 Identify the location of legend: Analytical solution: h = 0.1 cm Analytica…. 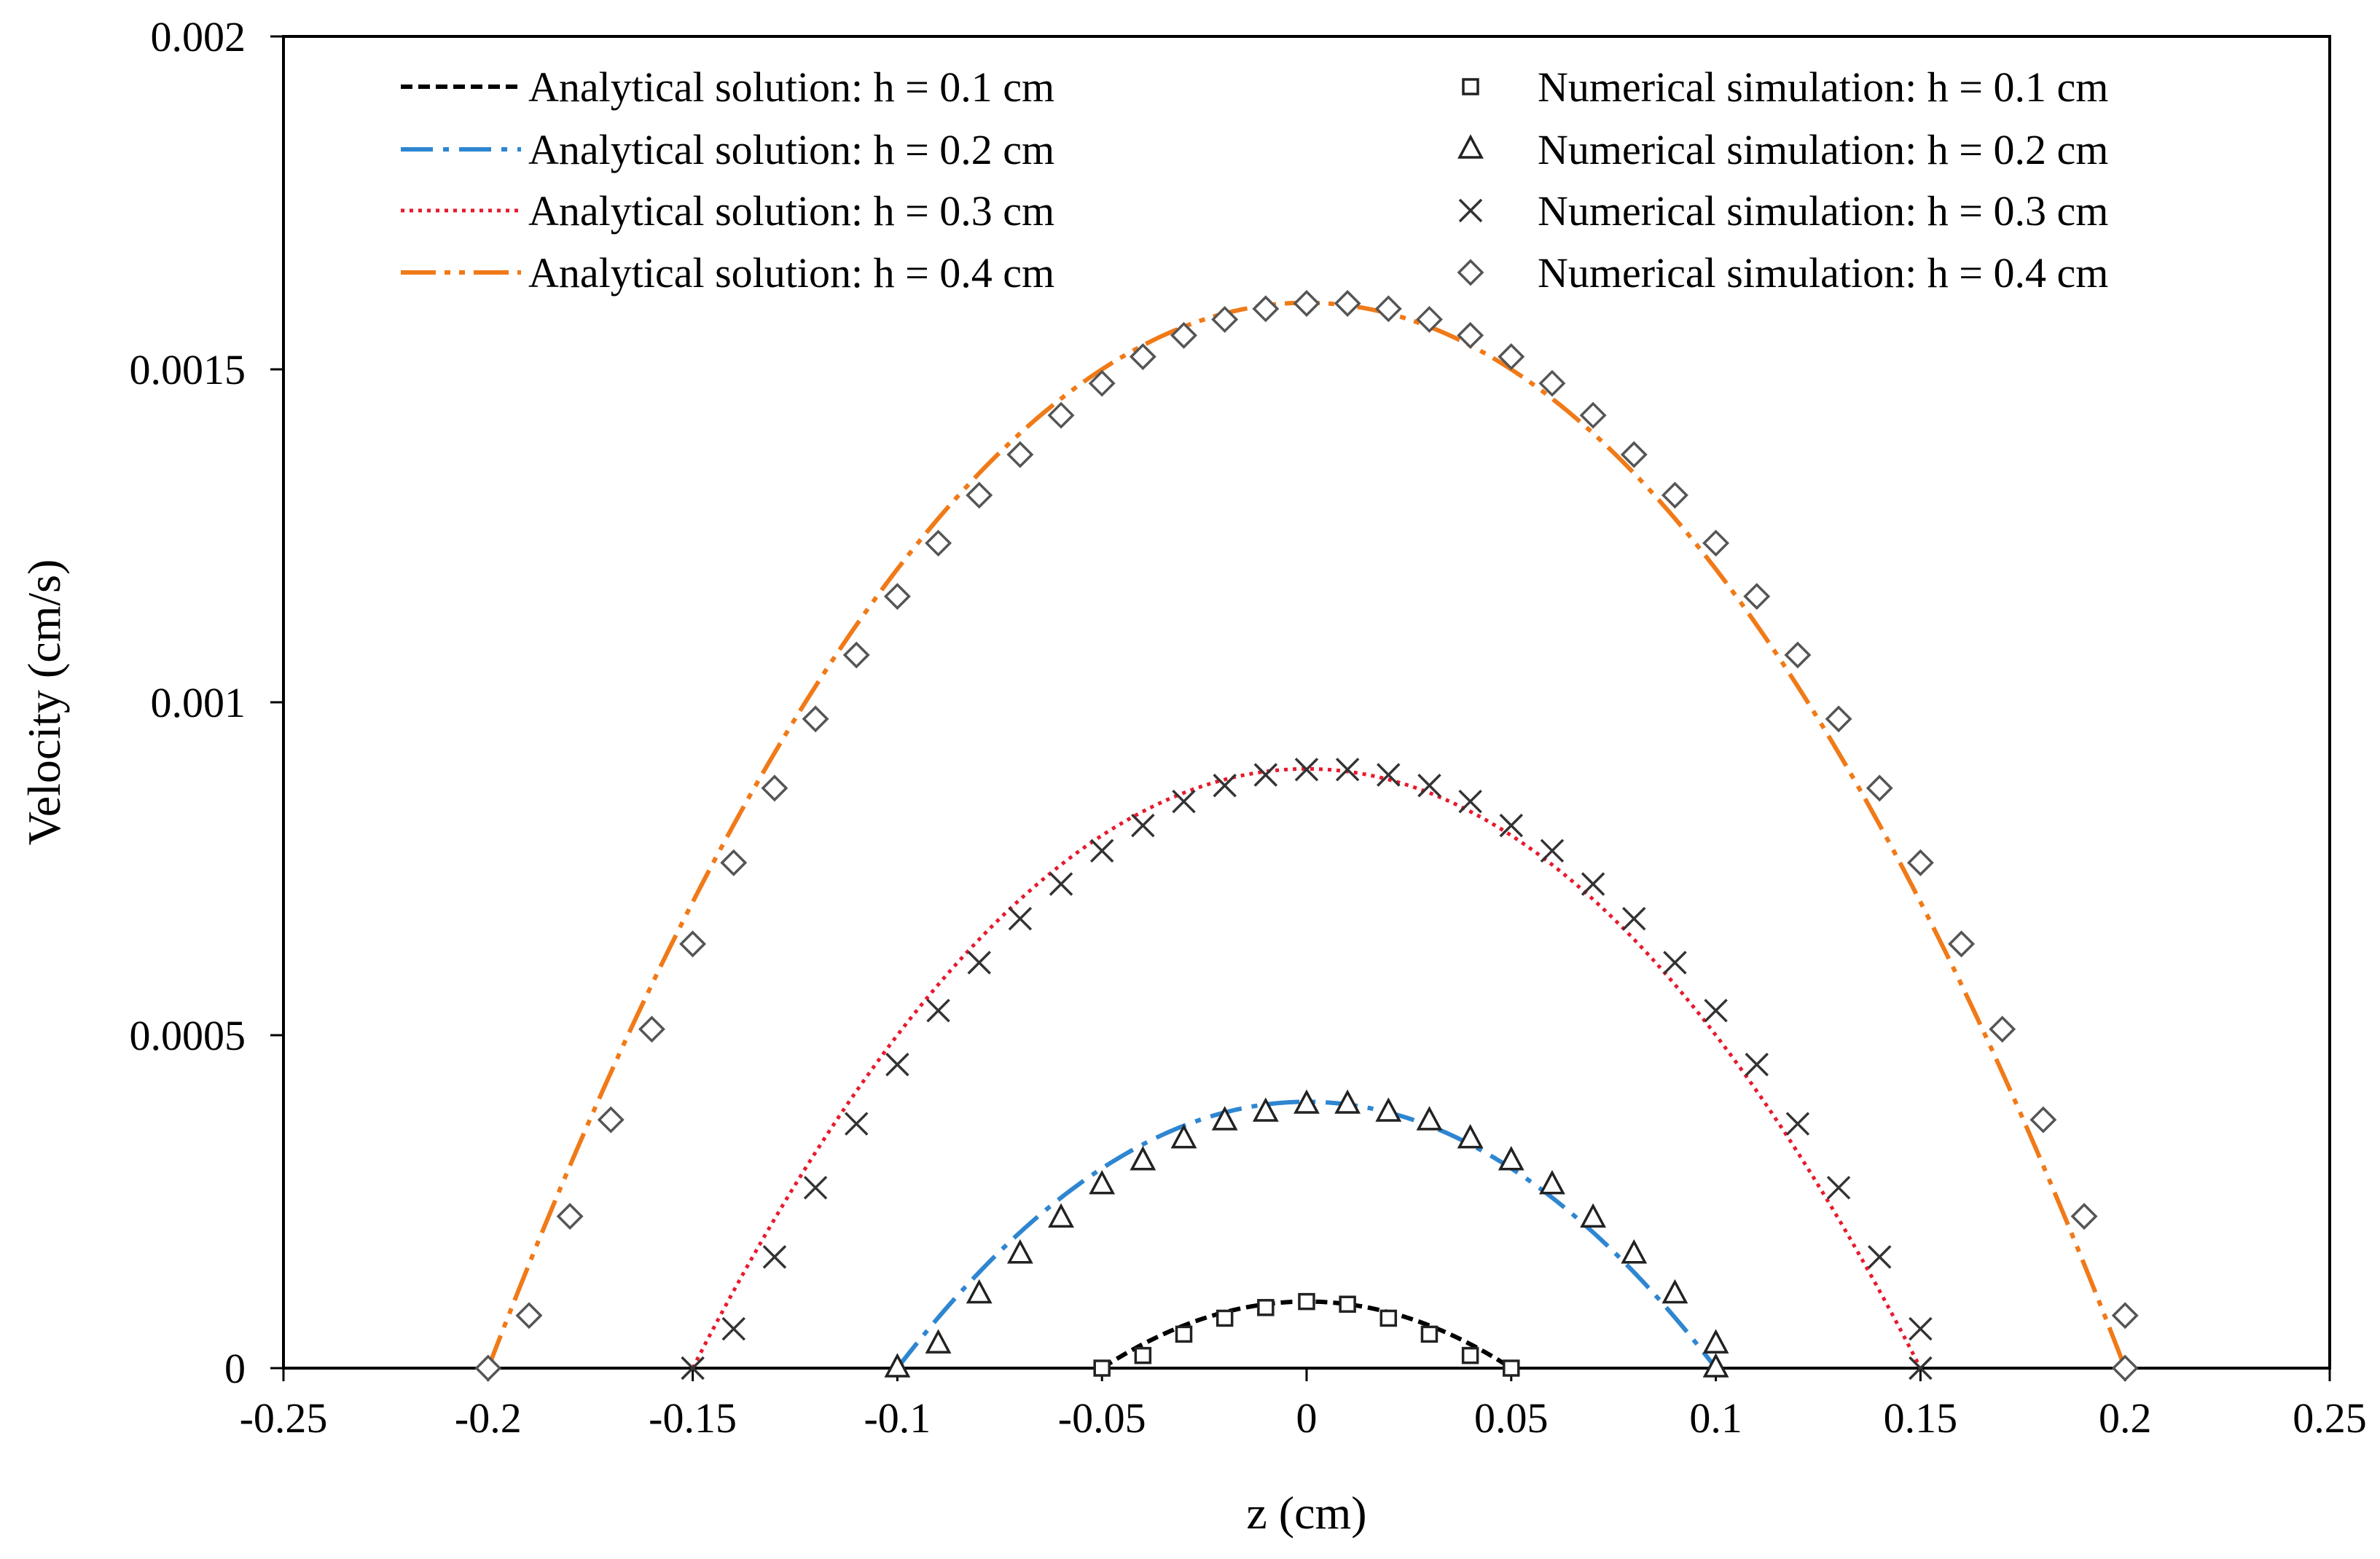
(1254, 180).